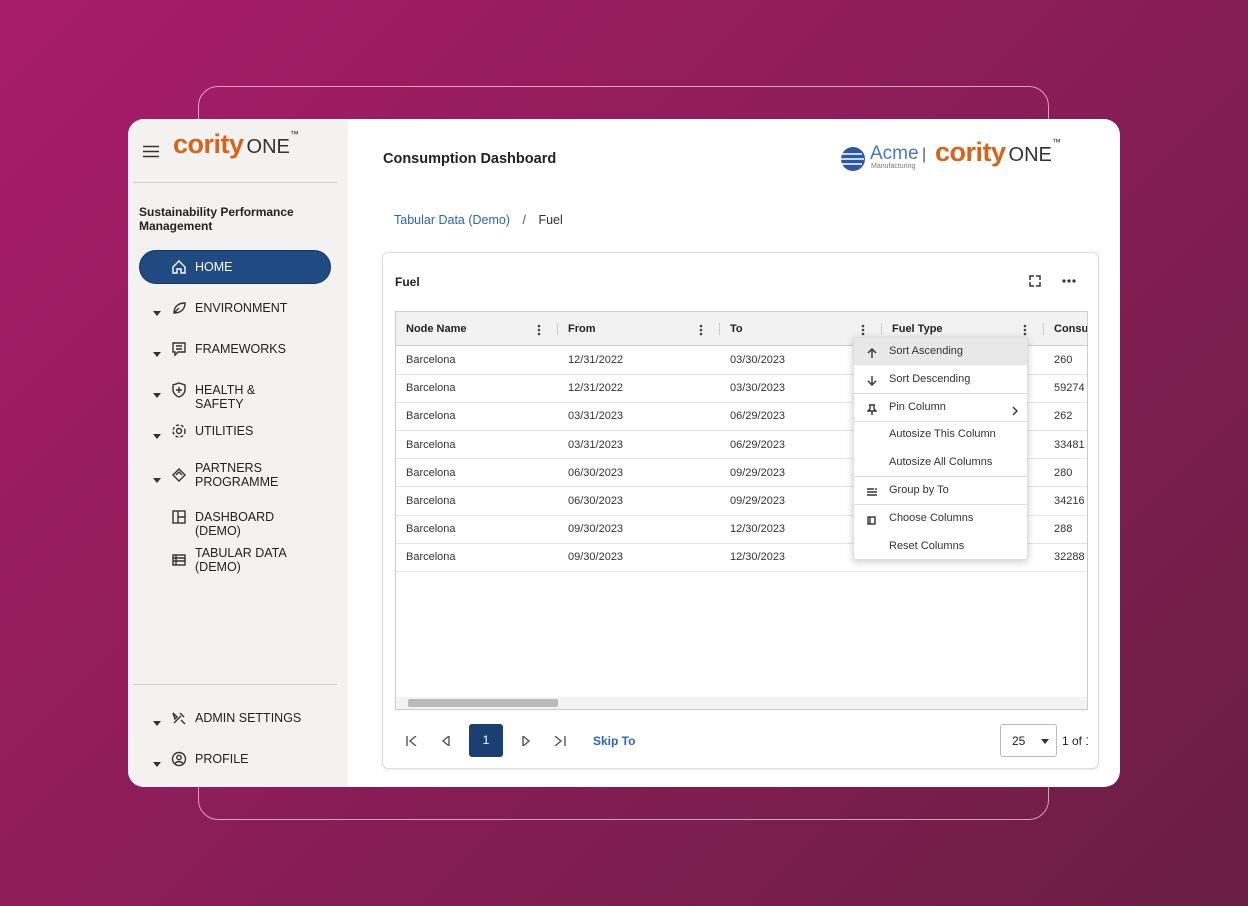 This screenshot has width=1248, height=906. I want to click on column-header: Fuel Type, so click(917, 329).